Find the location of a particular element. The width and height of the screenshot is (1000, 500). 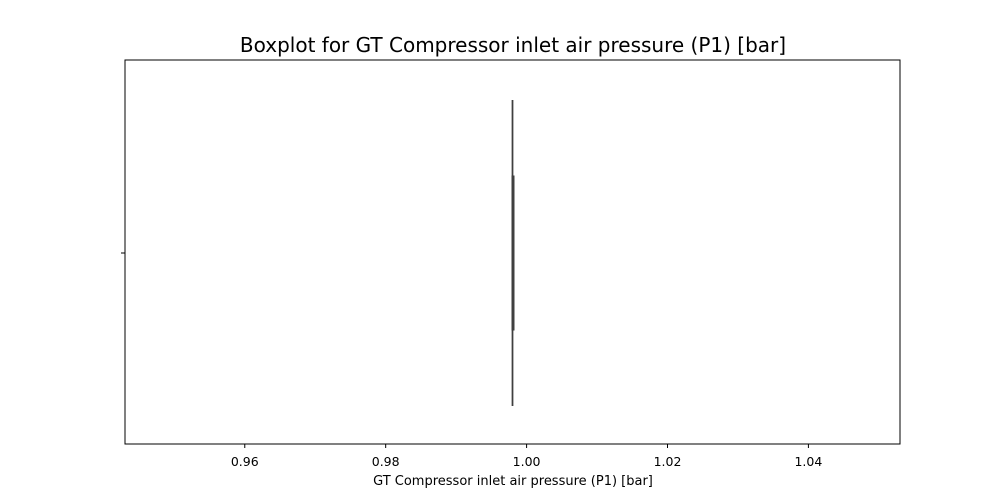

x-tick-label: 0.98 is located at coordinates (386, 461).